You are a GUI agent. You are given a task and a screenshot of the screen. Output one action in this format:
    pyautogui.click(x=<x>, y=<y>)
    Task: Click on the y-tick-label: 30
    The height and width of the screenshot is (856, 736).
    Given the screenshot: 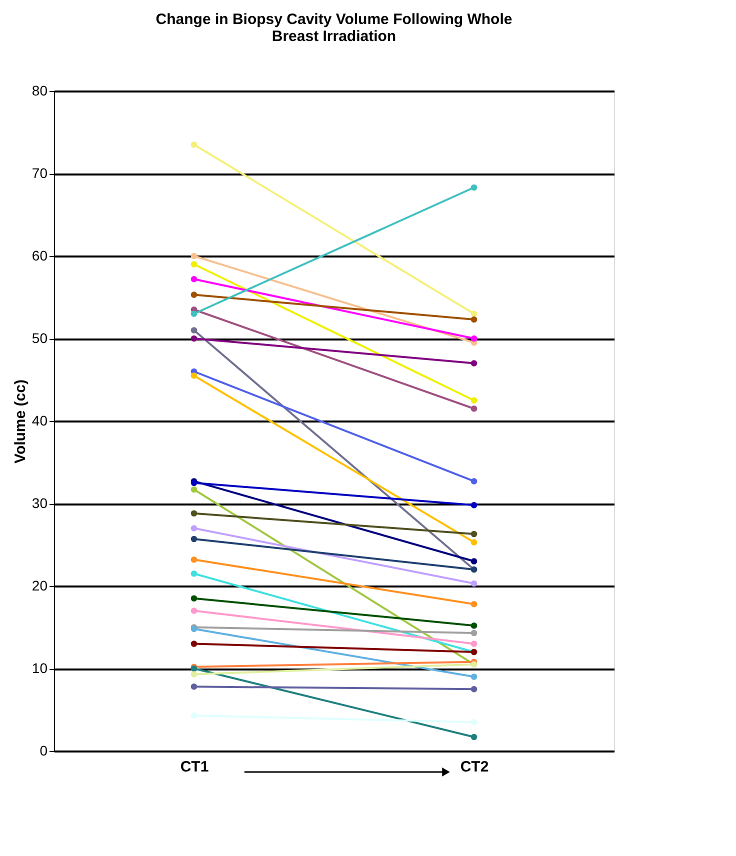 What is the action you would take?
    pyautogui.click(x=40, y=503)
    